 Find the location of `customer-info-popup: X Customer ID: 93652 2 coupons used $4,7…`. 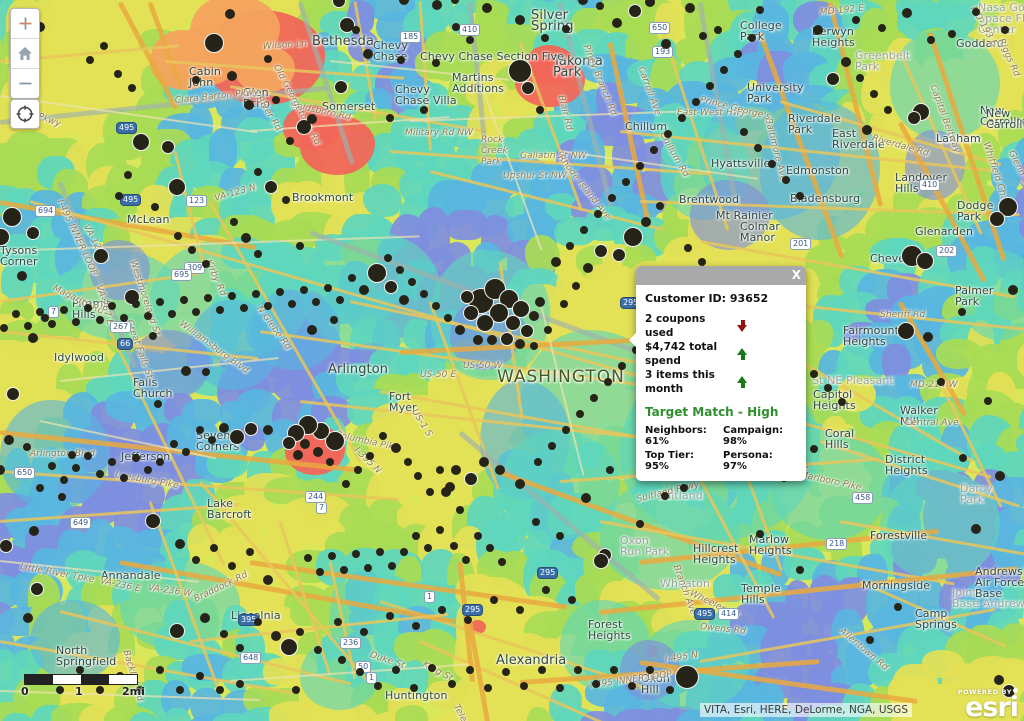

customer-info-popup: X Customer ID: 93652 2 coupons used $4,7… is located at coordinates (717, 373).